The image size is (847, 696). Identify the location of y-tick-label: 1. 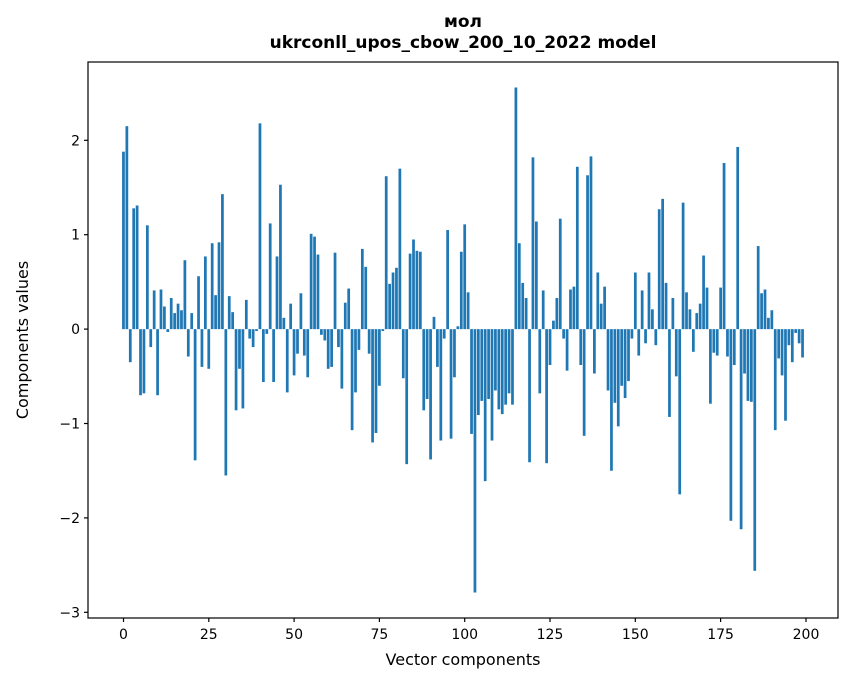
(75, 236).